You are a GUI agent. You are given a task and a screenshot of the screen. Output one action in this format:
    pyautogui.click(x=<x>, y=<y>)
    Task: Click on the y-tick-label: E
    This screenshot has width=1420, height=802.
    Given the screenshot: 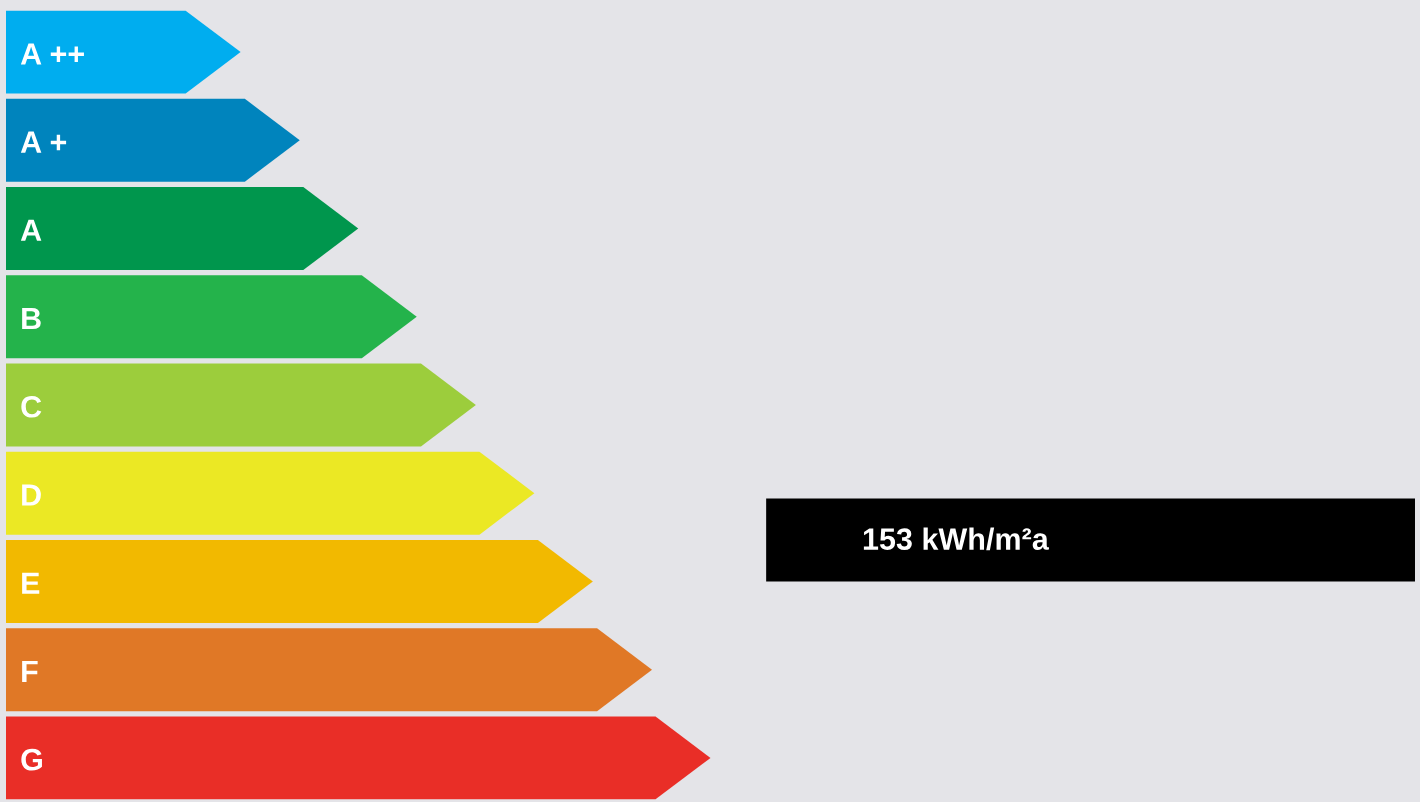 What is the action you would take?
    pyautogui.click(x=31, y=583)
    